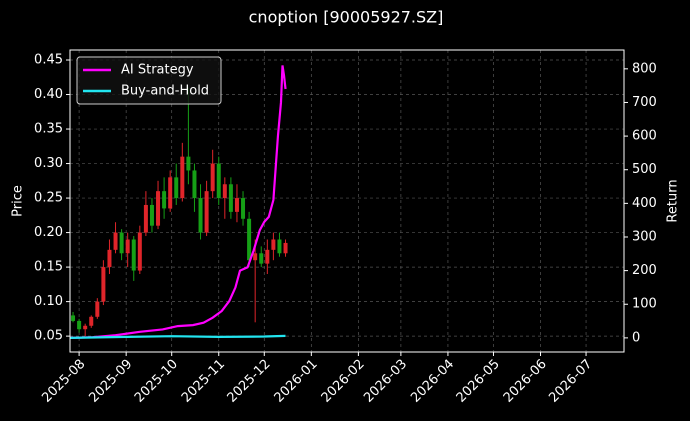  Describe the element at coordinates (157, 70) in the screenshot. I see `legend-label: AI Strategy` at that location.